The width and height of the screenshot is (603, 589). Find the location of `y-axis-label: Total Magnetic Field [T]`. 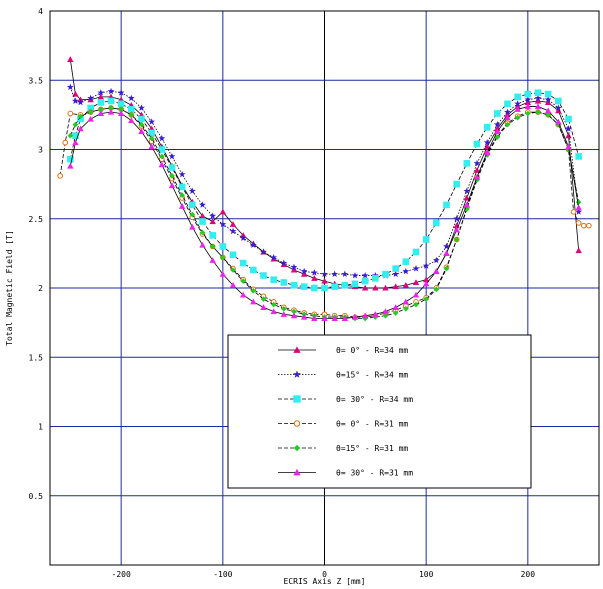

y-axis-label: Total Magnetic Field [T] is located at coordinates (9, 288).